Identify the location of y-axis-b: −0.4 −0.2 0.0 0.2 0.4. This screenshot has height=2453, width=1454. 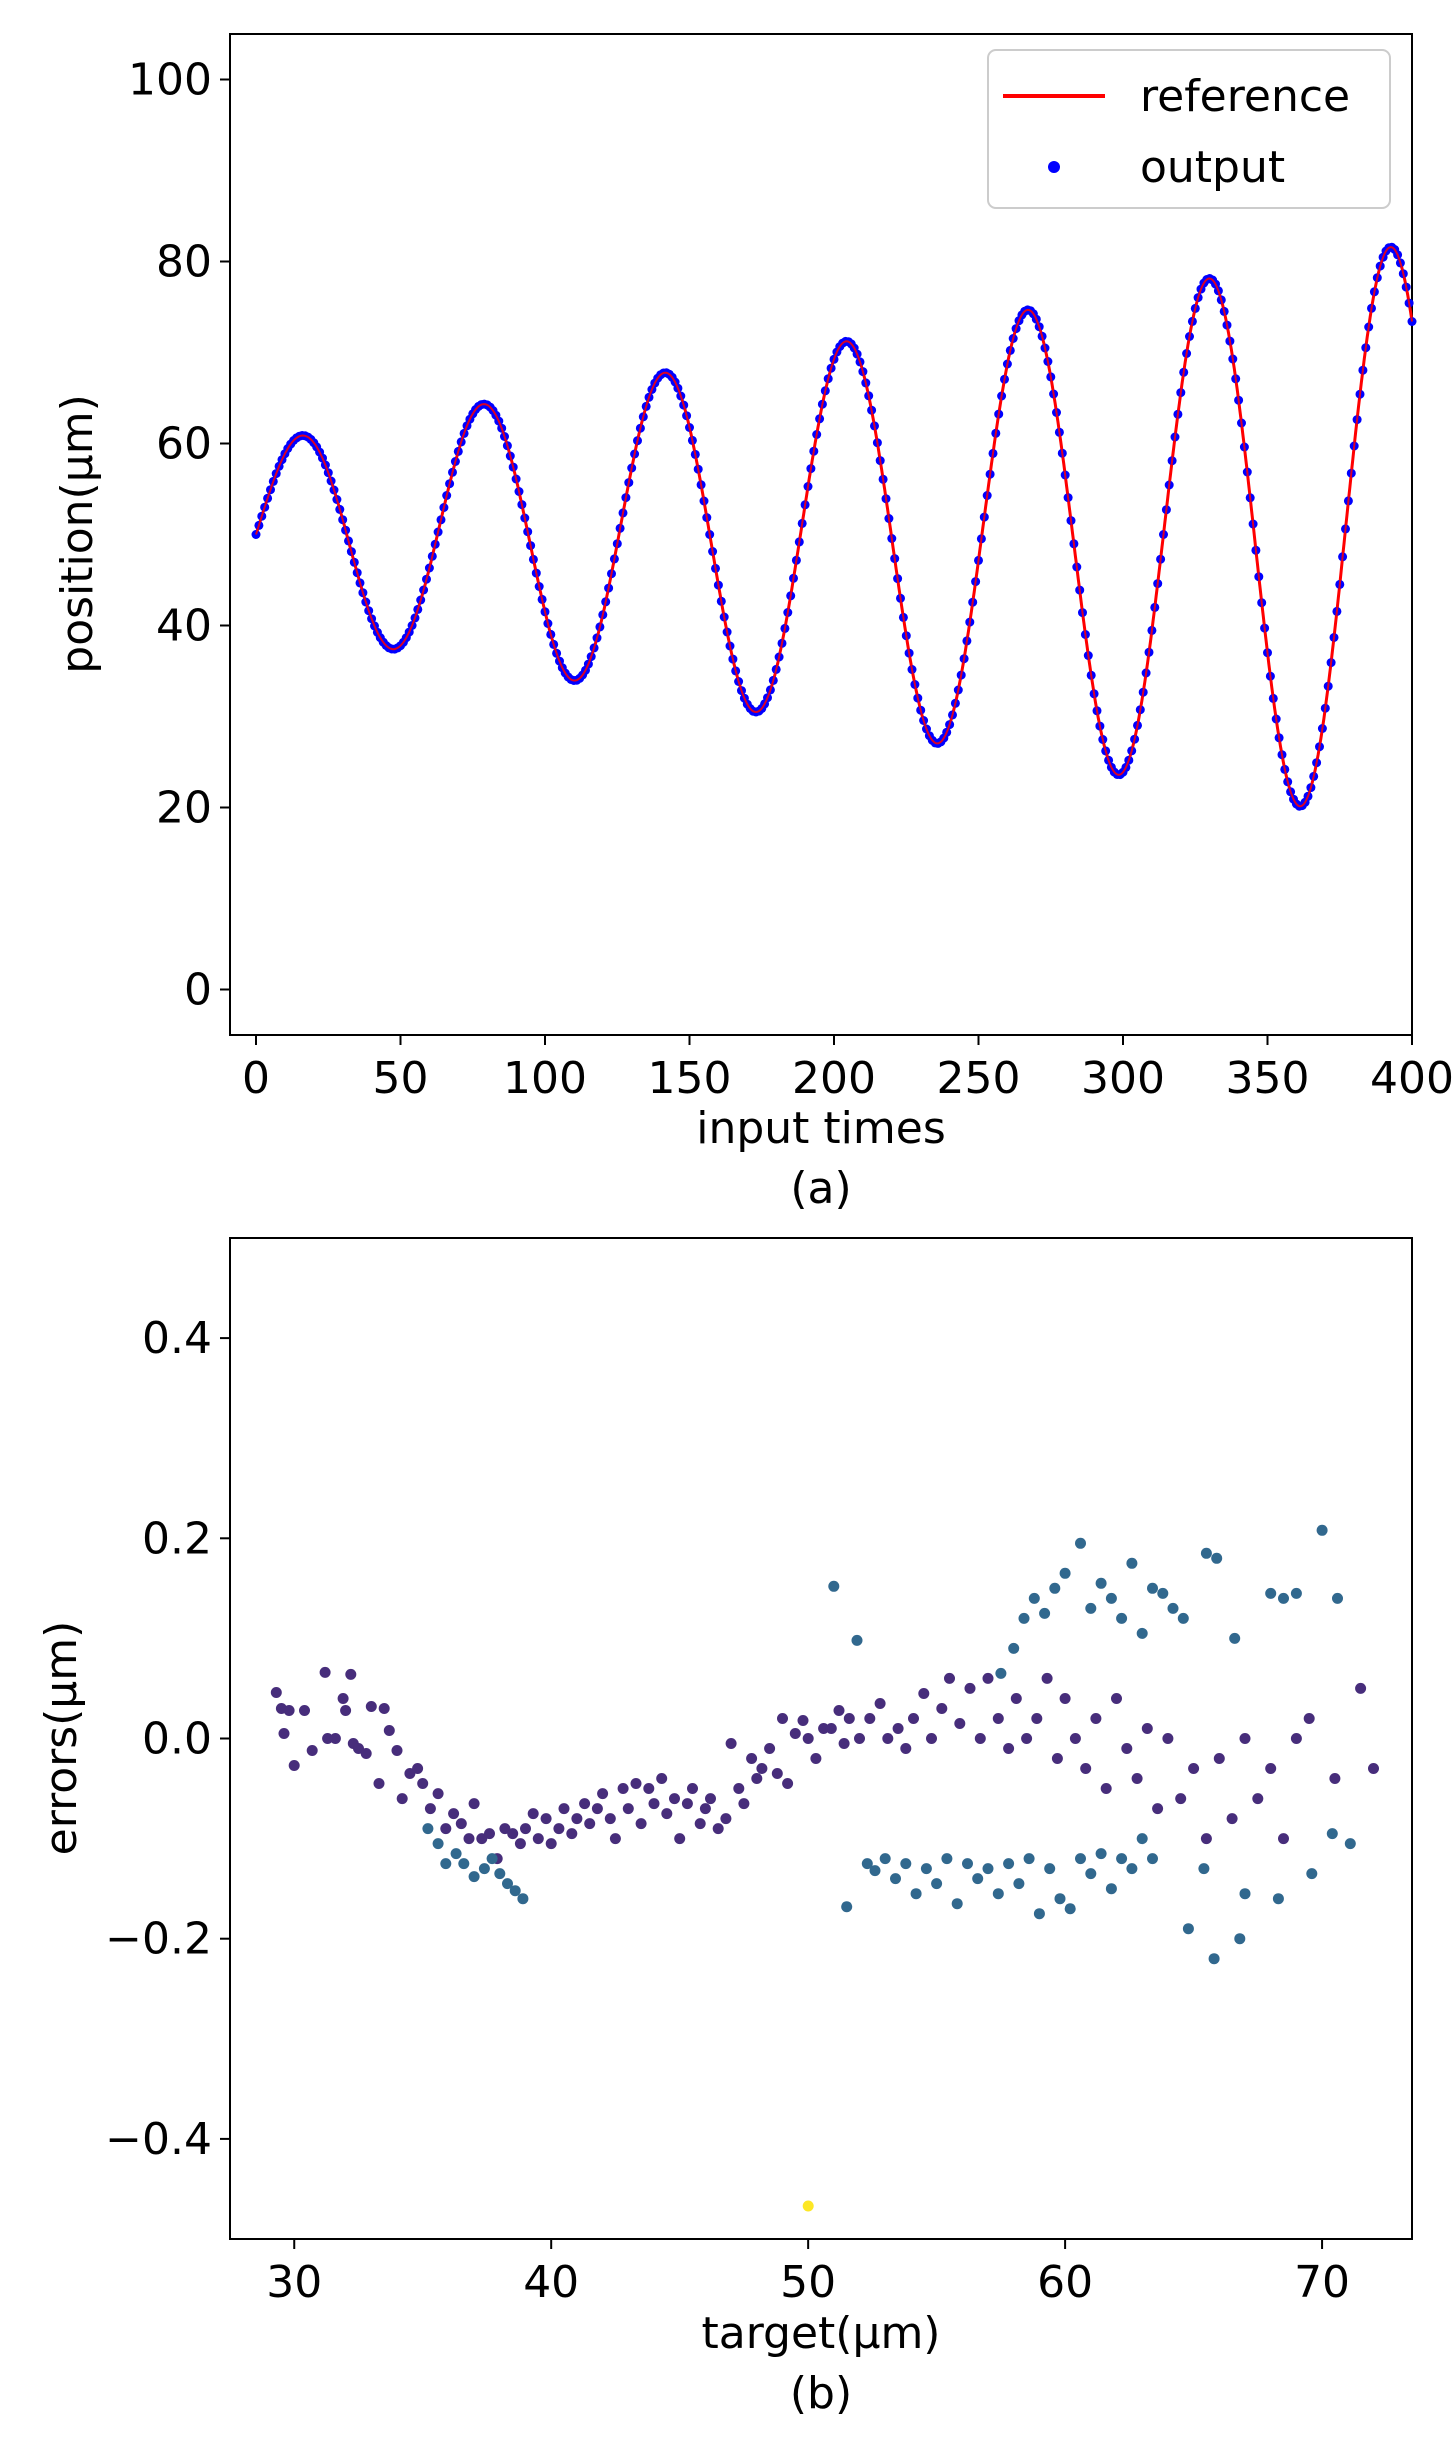
(167, 1739).